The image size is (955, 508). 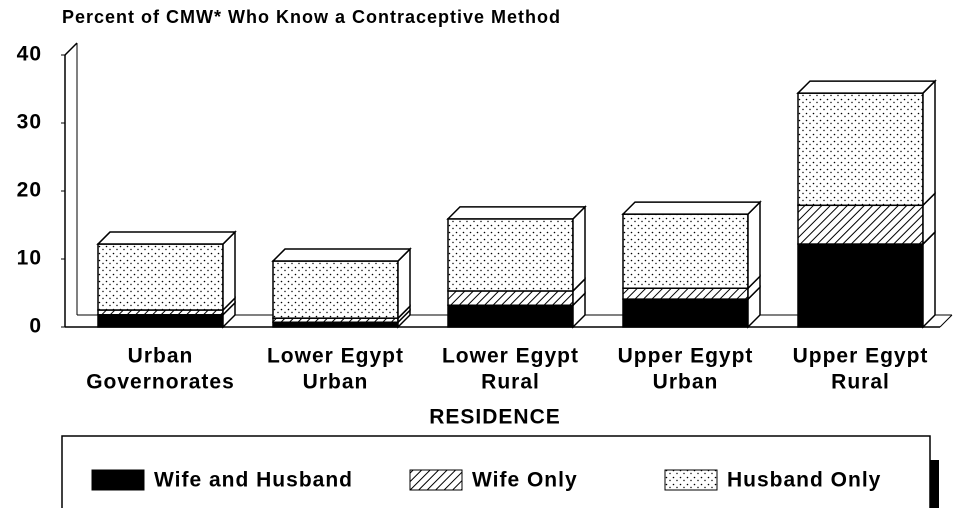 I want to click on y-tick-label: 0, so click(x=35, y=326).